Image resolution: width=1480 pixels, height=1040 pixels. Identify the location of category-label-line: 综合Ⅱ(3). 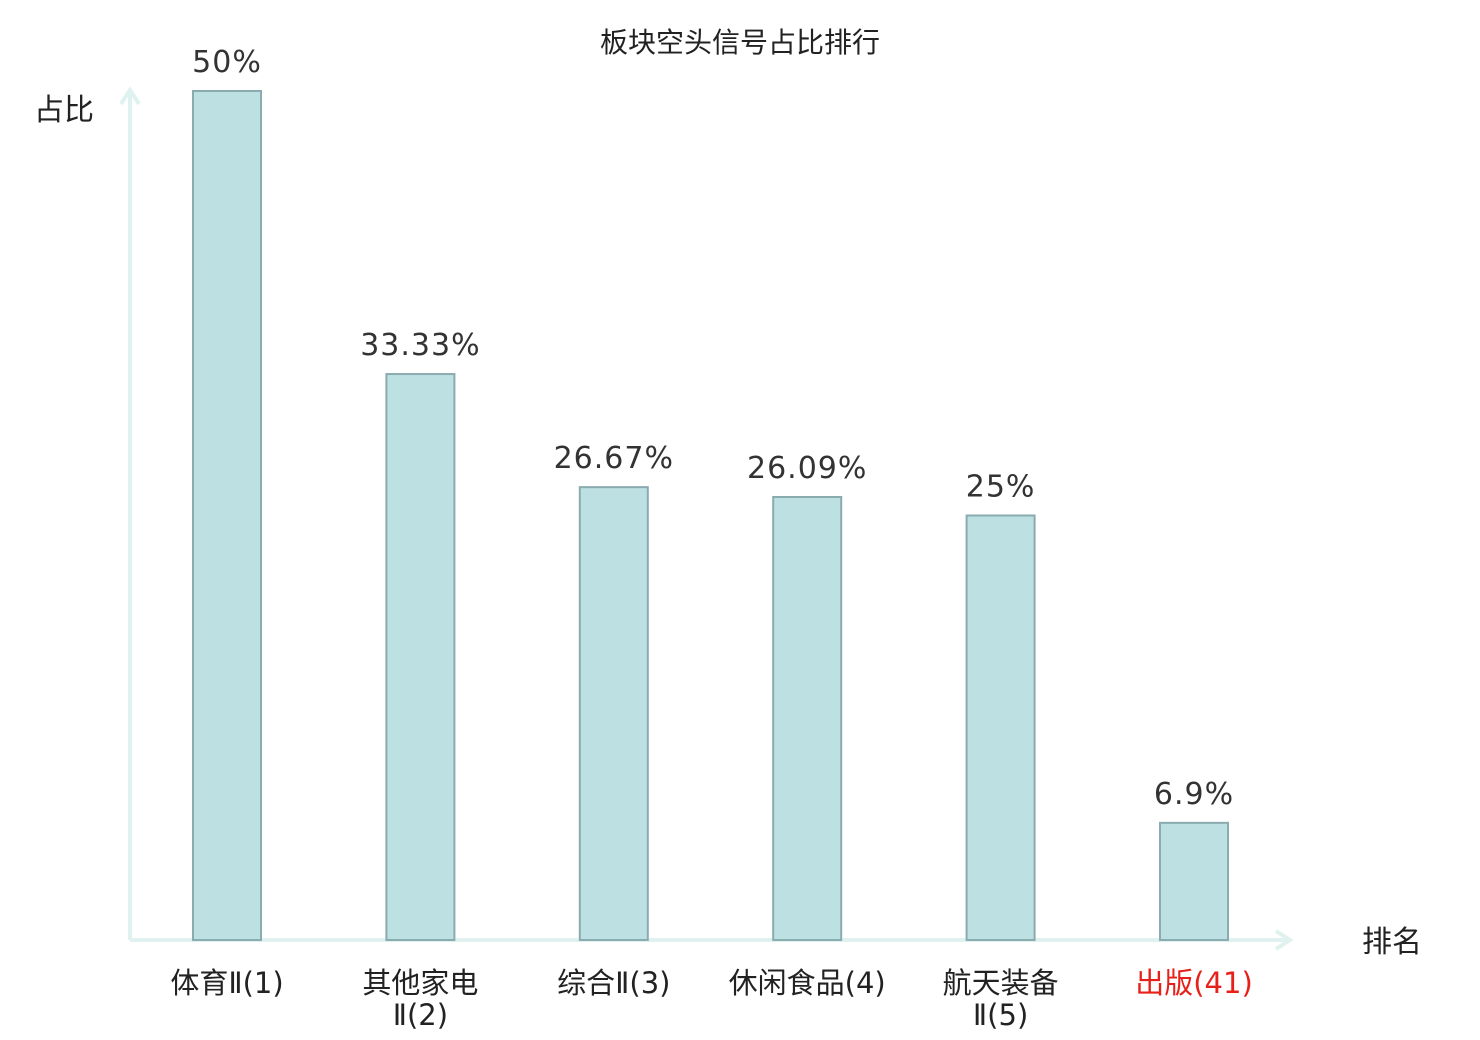
(613, 983).